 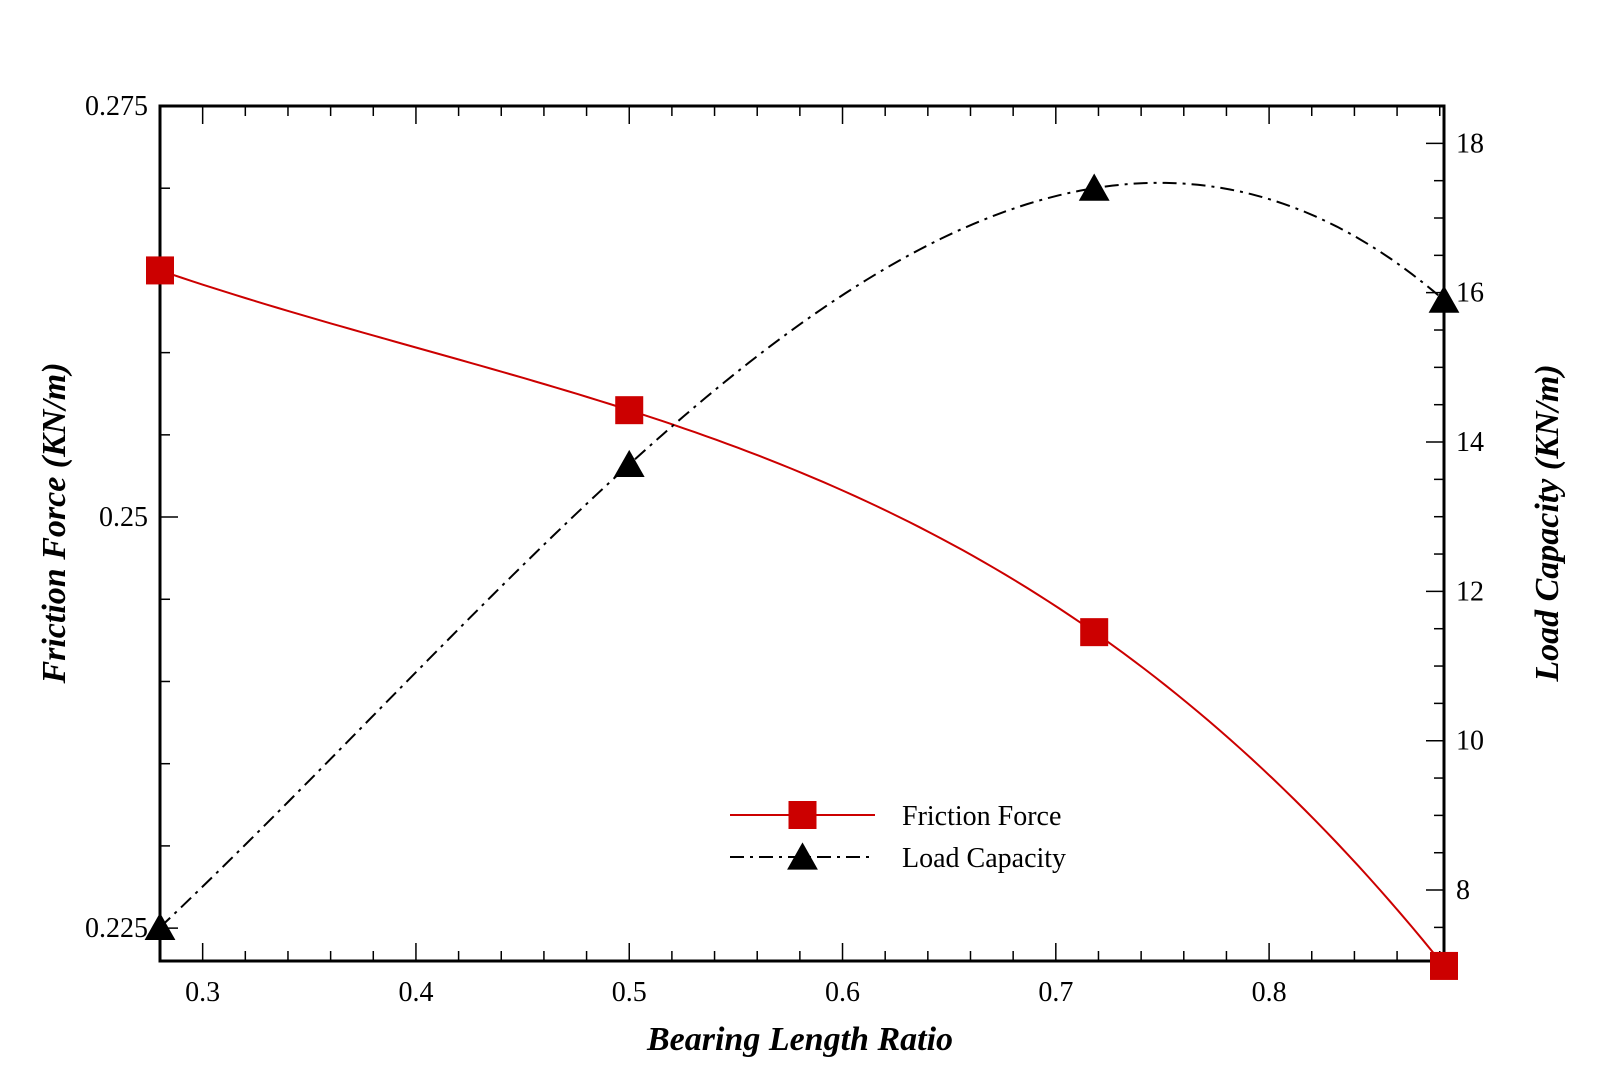 What do you see at coordinates (842, 992) in the screenshot?
I see `x-tick-label: 0.6` at bounding box center [842, 992].